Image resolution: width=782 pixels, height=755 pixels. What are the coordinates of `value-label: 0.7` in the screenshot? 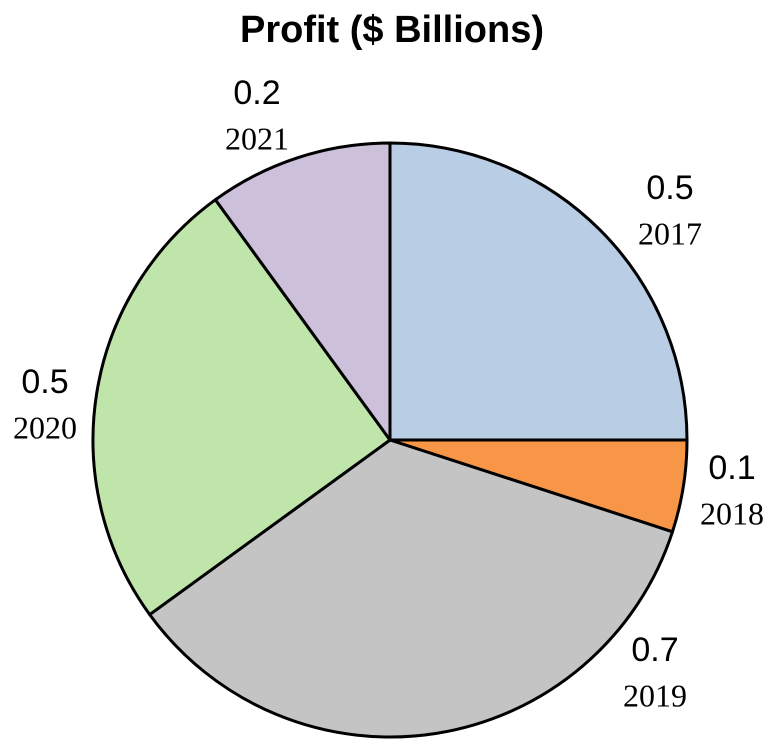 It's located at (654, 650).